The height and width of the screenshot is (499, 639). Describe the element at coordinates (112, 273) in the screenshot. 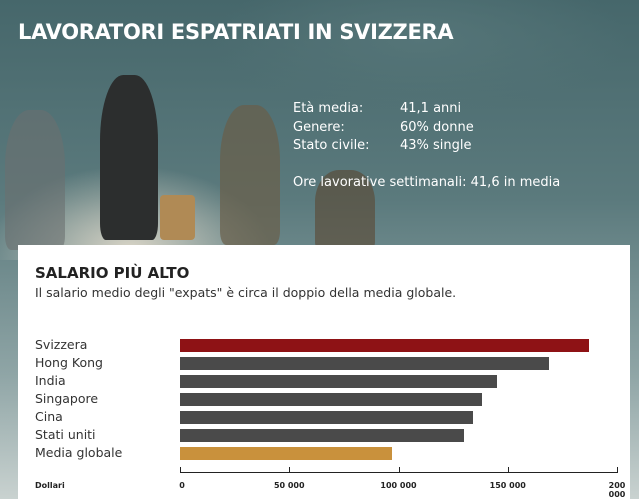

I see `chart-title: SALARIO PIÙ ALTO` at that location.